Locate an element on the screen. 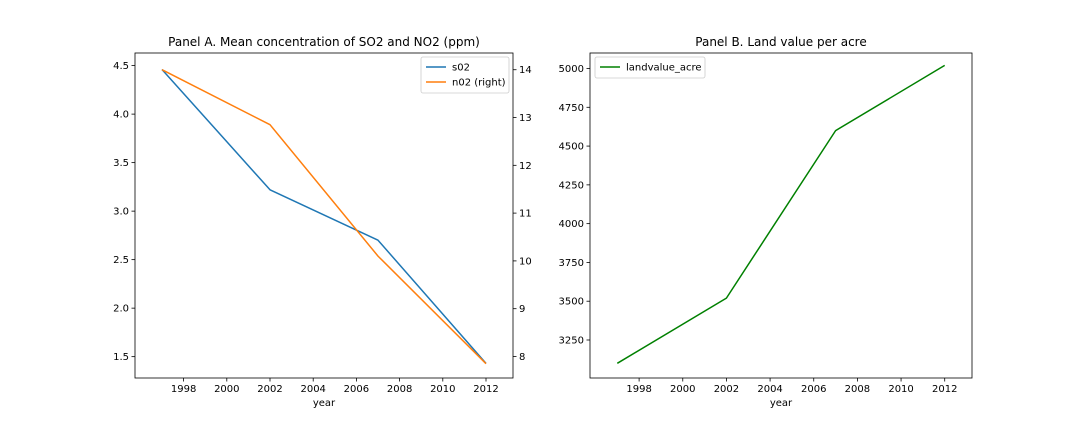 This screenshot has height=432, width=1080. y-tick-label: 1.5 is located at coordinates (121, 357).